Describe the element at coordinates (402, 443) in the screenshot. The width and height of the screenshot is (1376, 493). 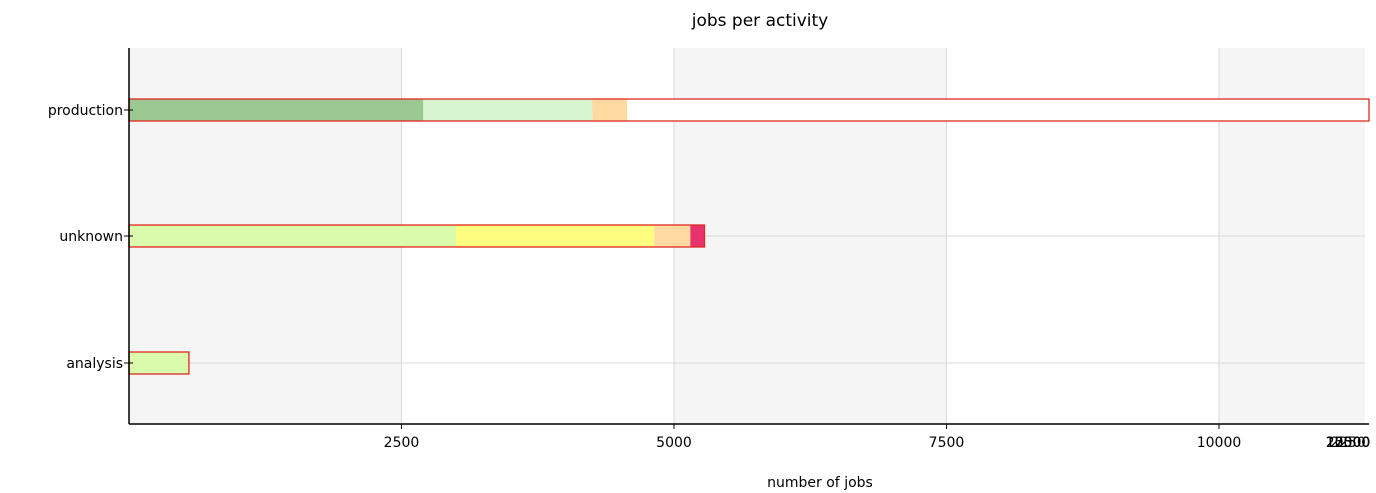
I see `x-tick-label: 2500` at that location.